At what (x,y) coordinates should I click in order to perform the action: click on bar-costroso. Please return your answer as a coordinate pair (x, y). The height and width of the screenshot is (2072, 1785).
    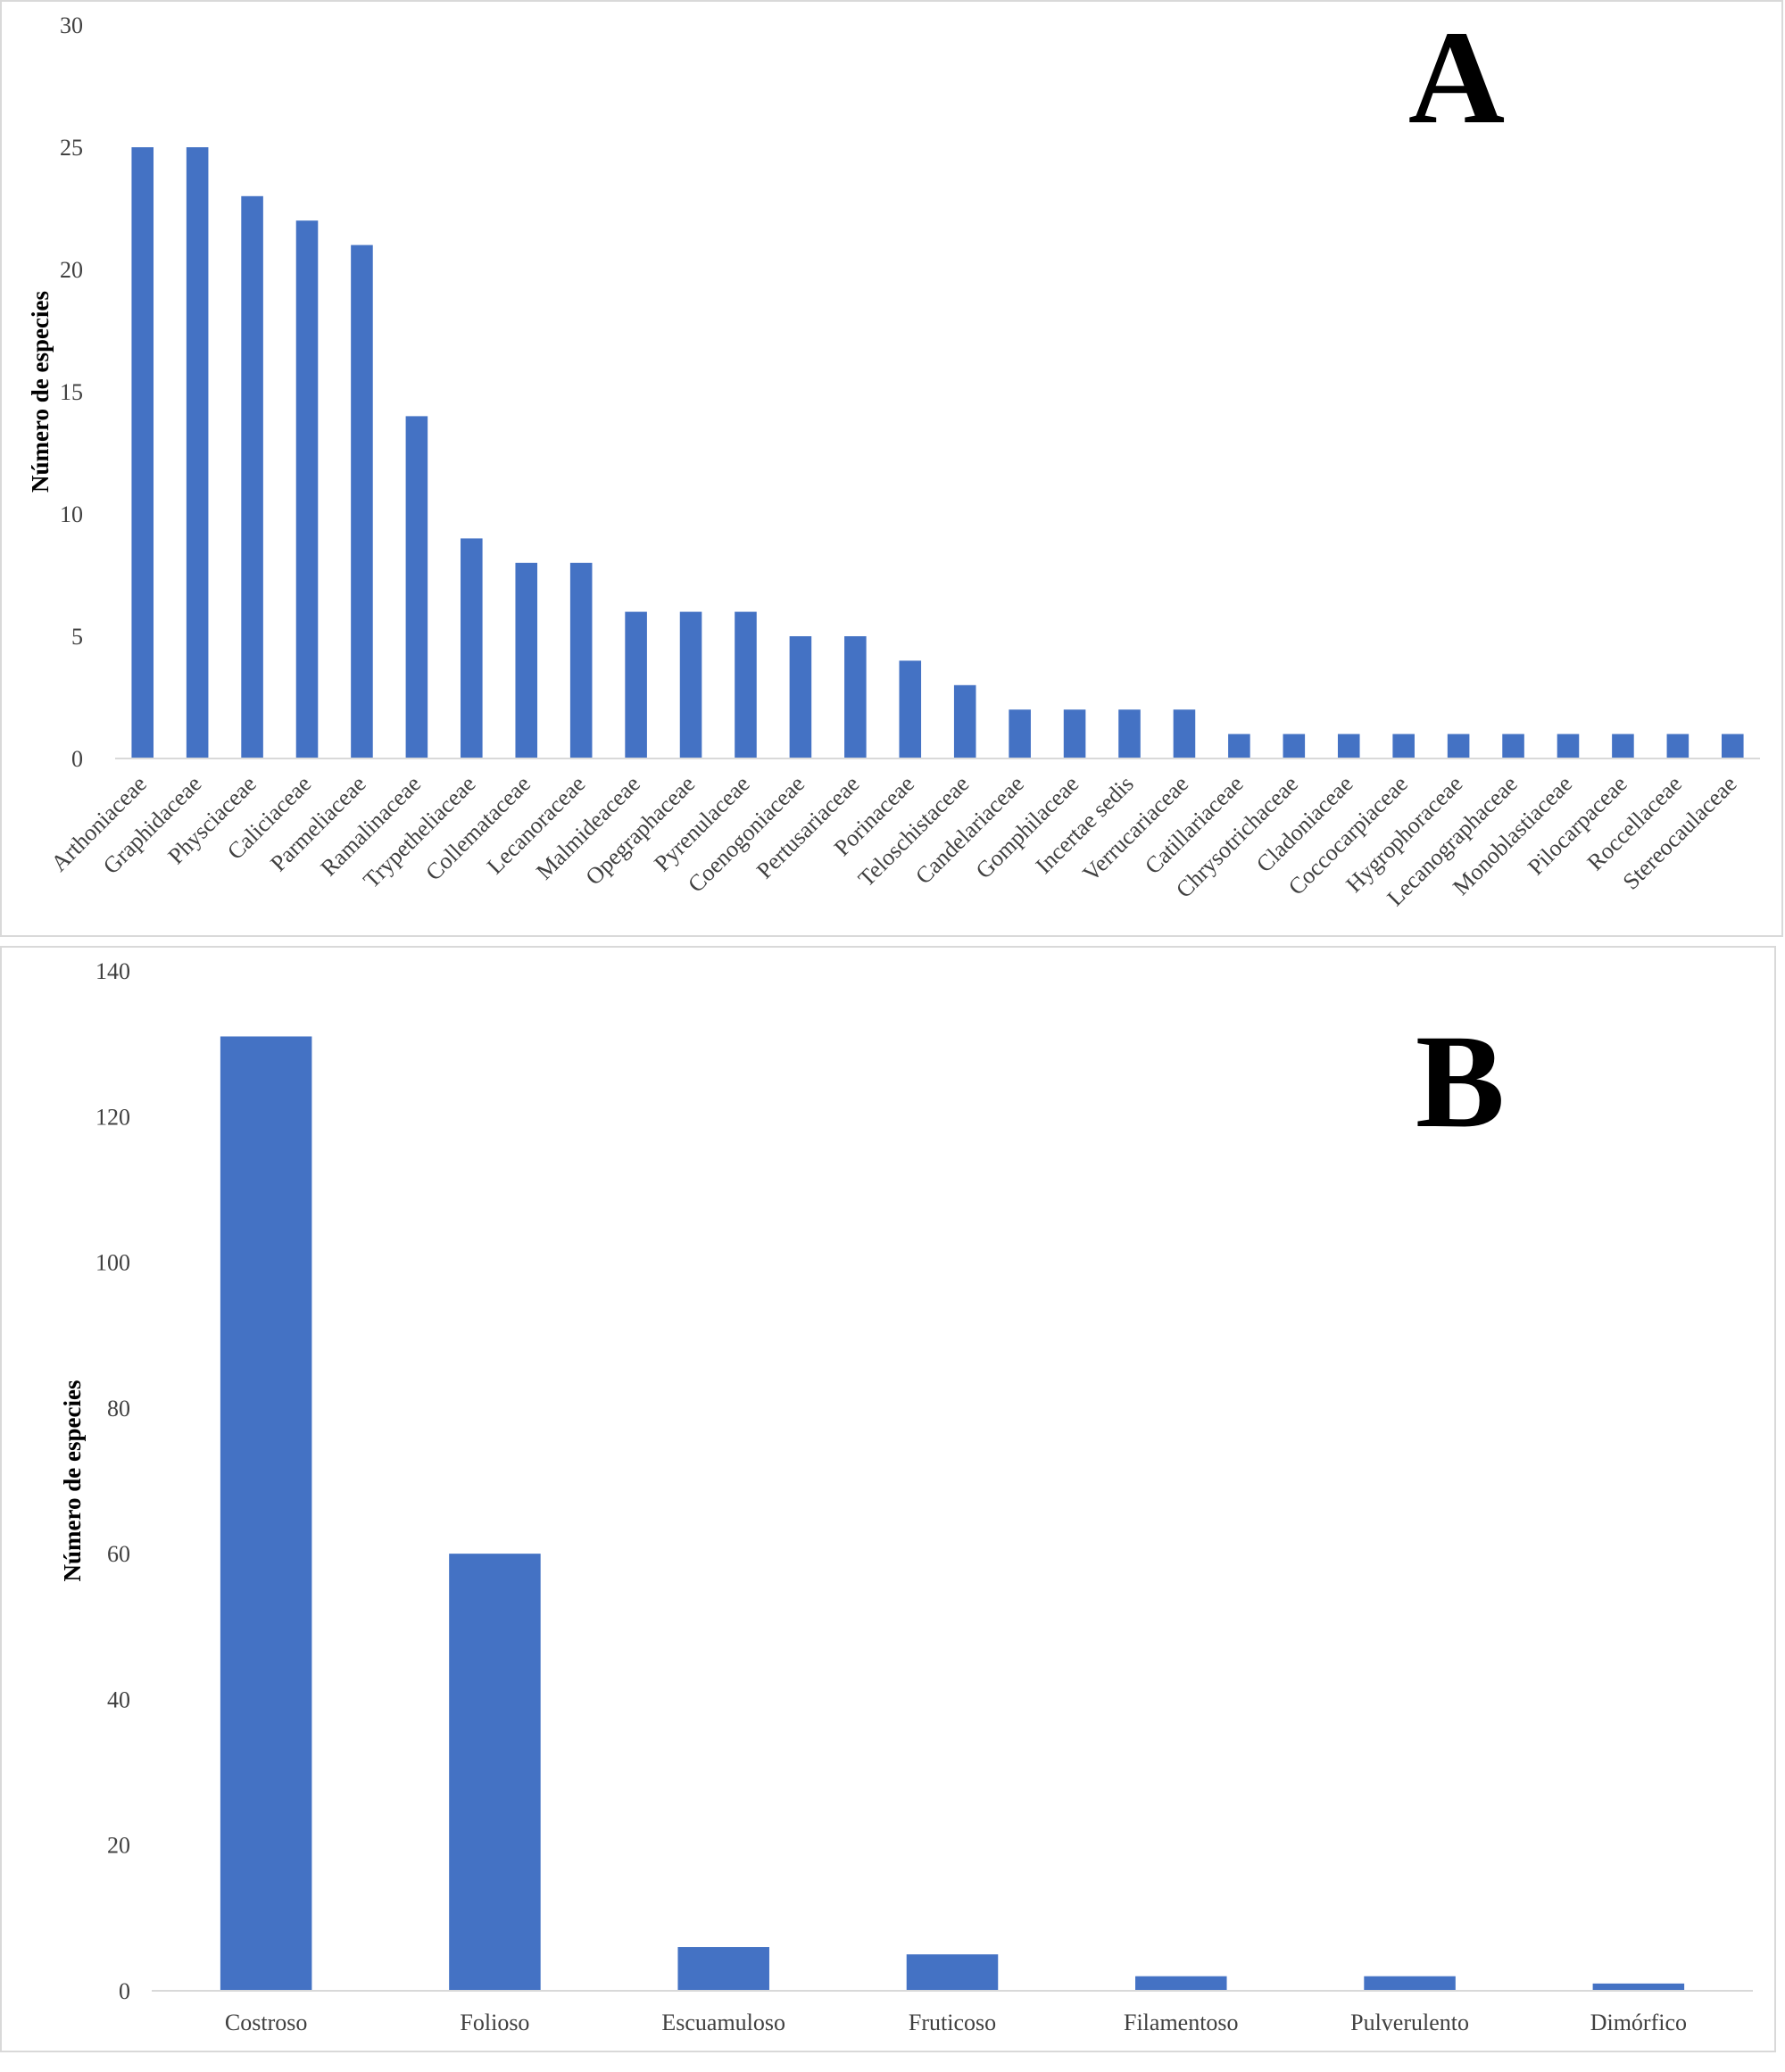
    Looking at the image, I should click on (266, 1513).